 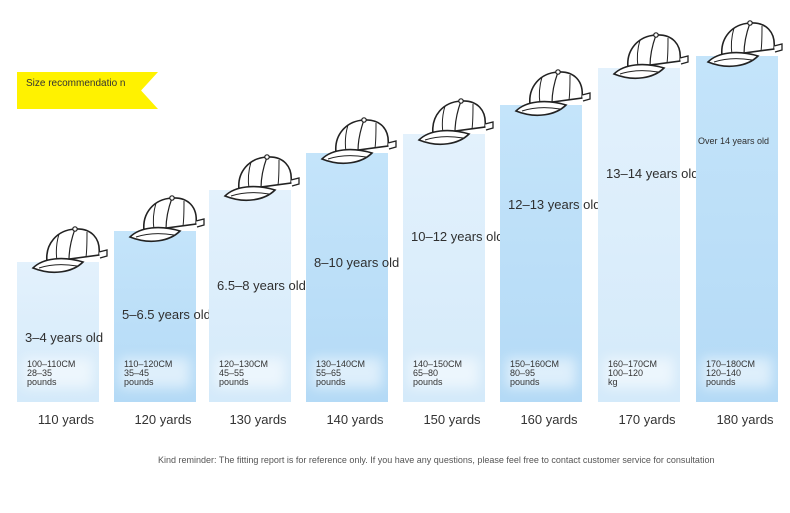 I want to click on weight-range: 28–35, so click(x=40, y=373).